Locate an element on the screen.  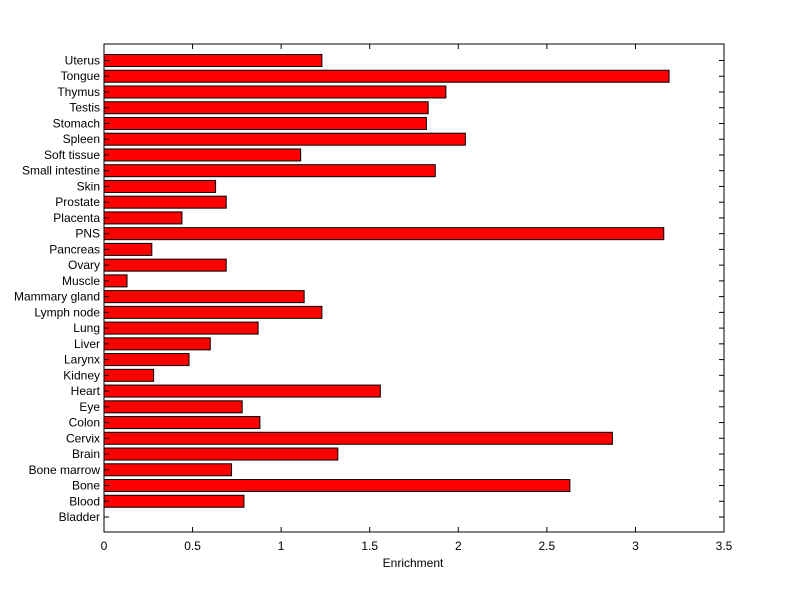
bar-placenta is located at coordinates (143, 218).